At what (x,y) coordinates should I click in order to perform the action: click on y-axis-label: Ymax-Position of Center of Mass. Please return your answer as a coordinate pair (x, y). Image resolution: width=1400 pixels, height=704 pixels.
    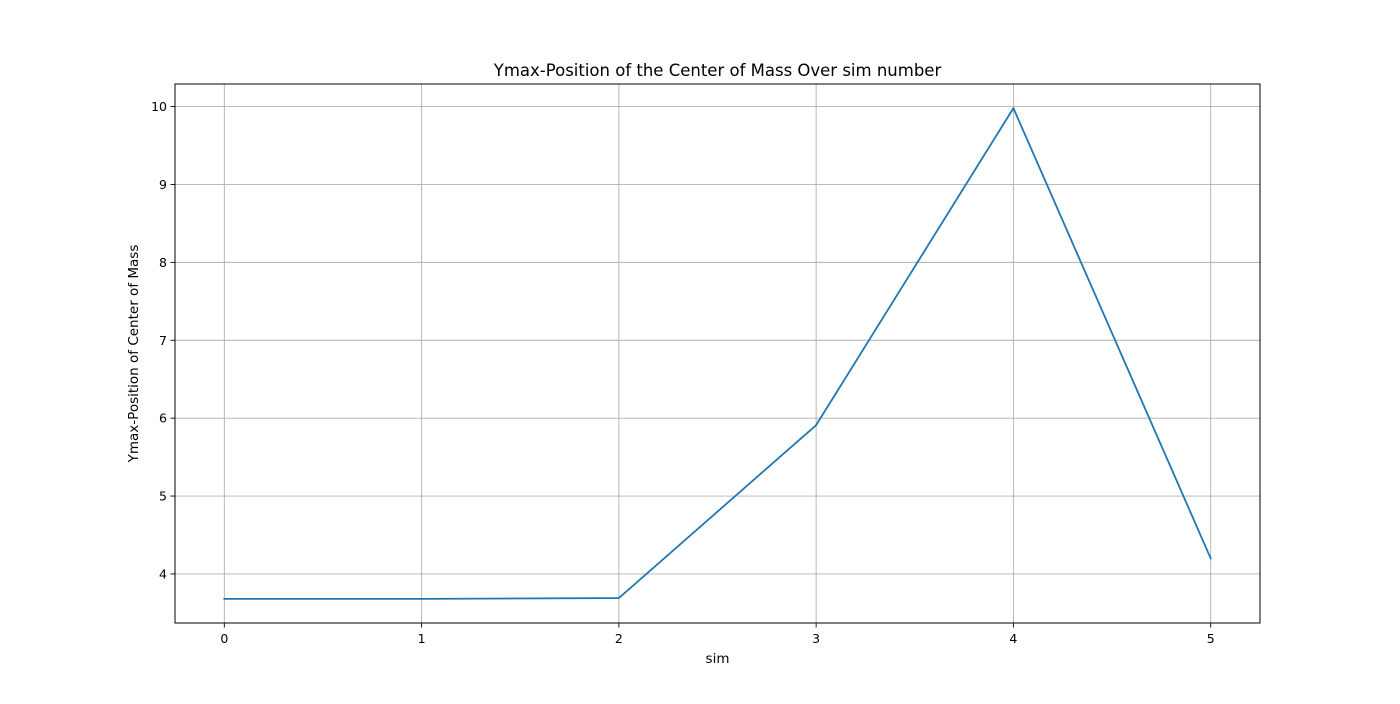
    Looking at the image, I should click on (134, 354).